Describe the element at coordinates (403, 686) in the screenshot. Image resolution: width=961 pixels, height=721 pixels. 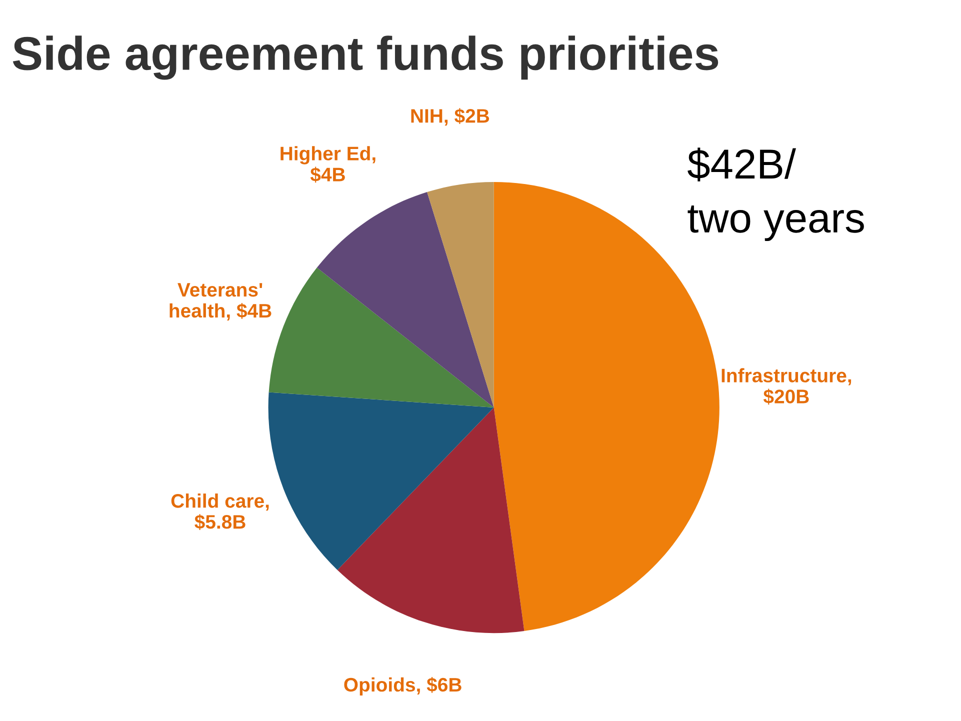
I see `slice-label: Opioids, $6B` at that location.